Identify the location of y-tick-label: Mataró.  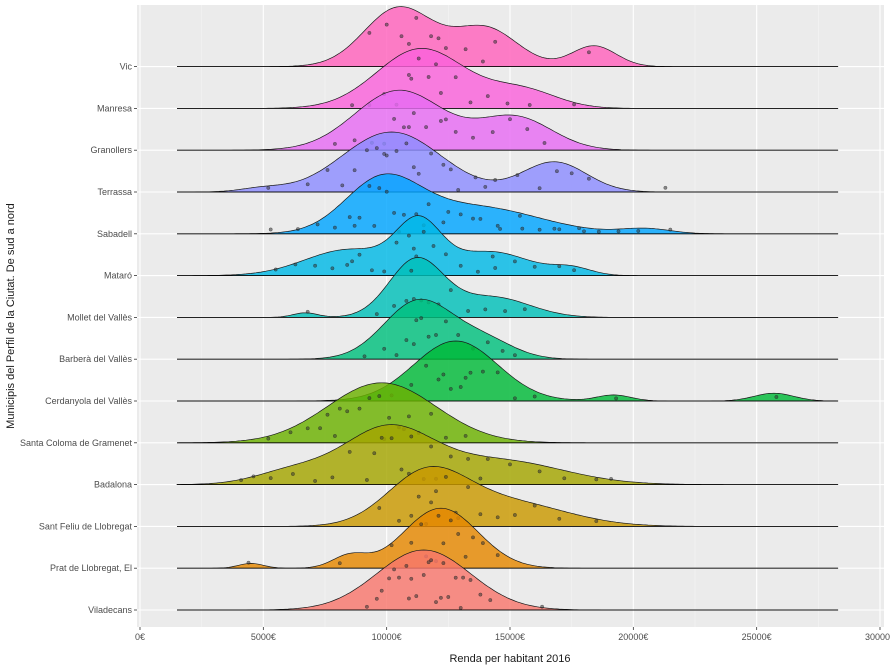
(118, 276).